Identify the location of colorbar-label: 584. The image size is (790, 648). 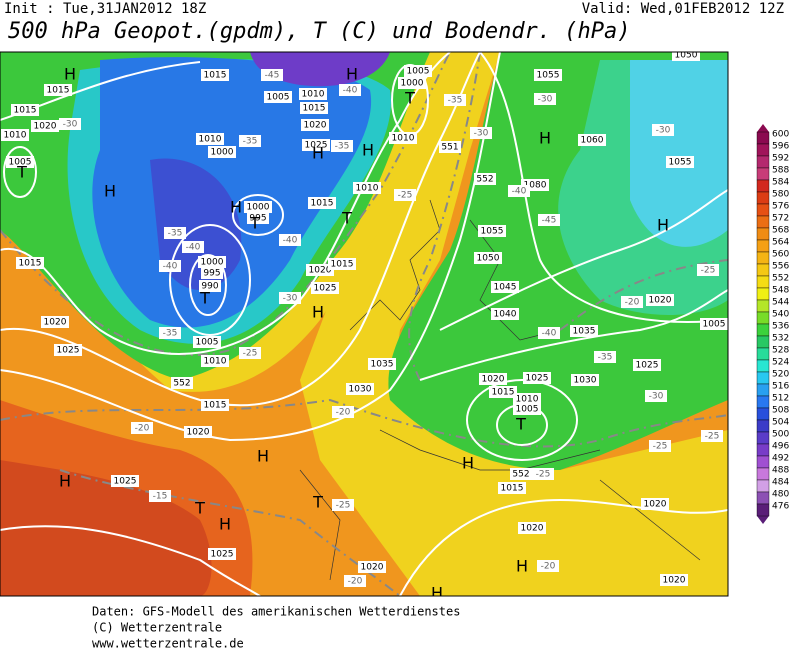
(780, 183).